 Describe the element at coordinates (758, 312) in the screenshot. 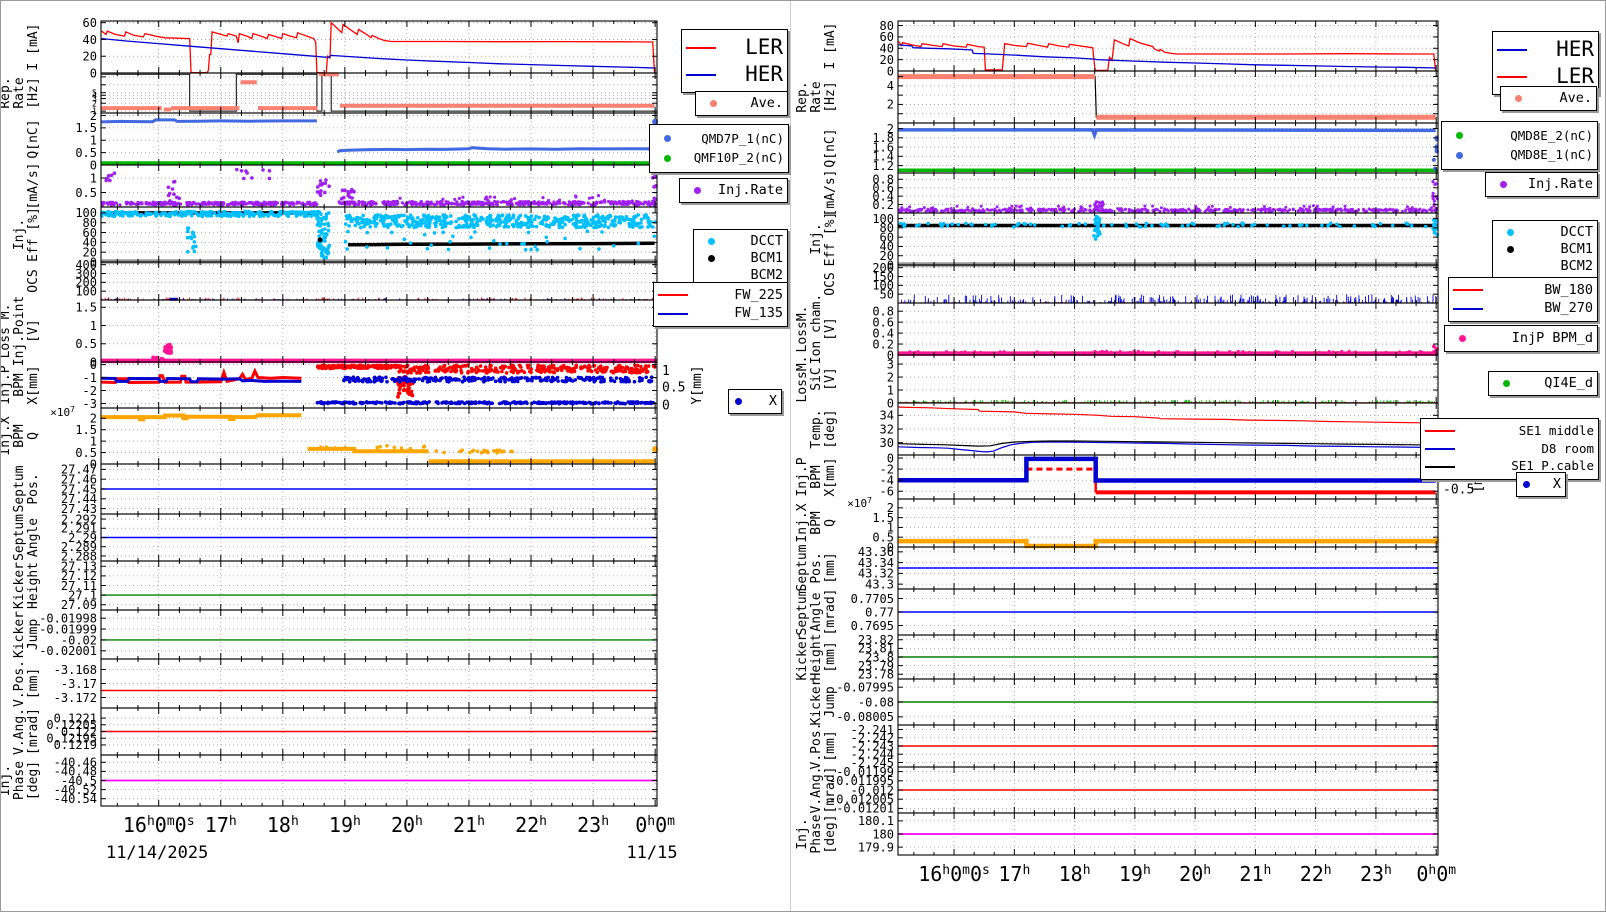

I see `legend-label: FW_135` at that location.